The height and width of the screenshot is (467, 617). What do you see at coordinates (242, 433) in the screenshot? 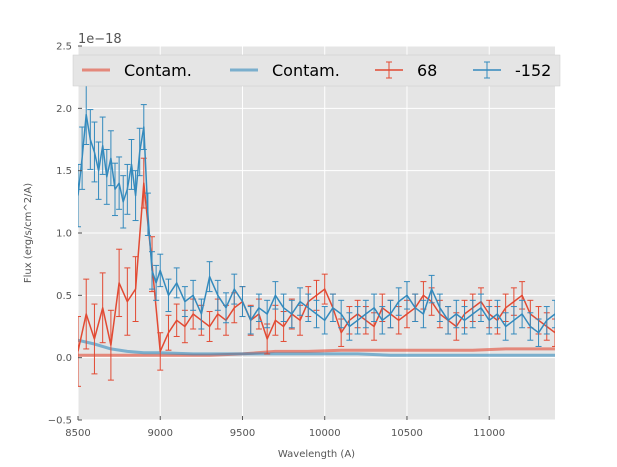
I see `x-tick-label: 9500` at bounding box center [242, 433].